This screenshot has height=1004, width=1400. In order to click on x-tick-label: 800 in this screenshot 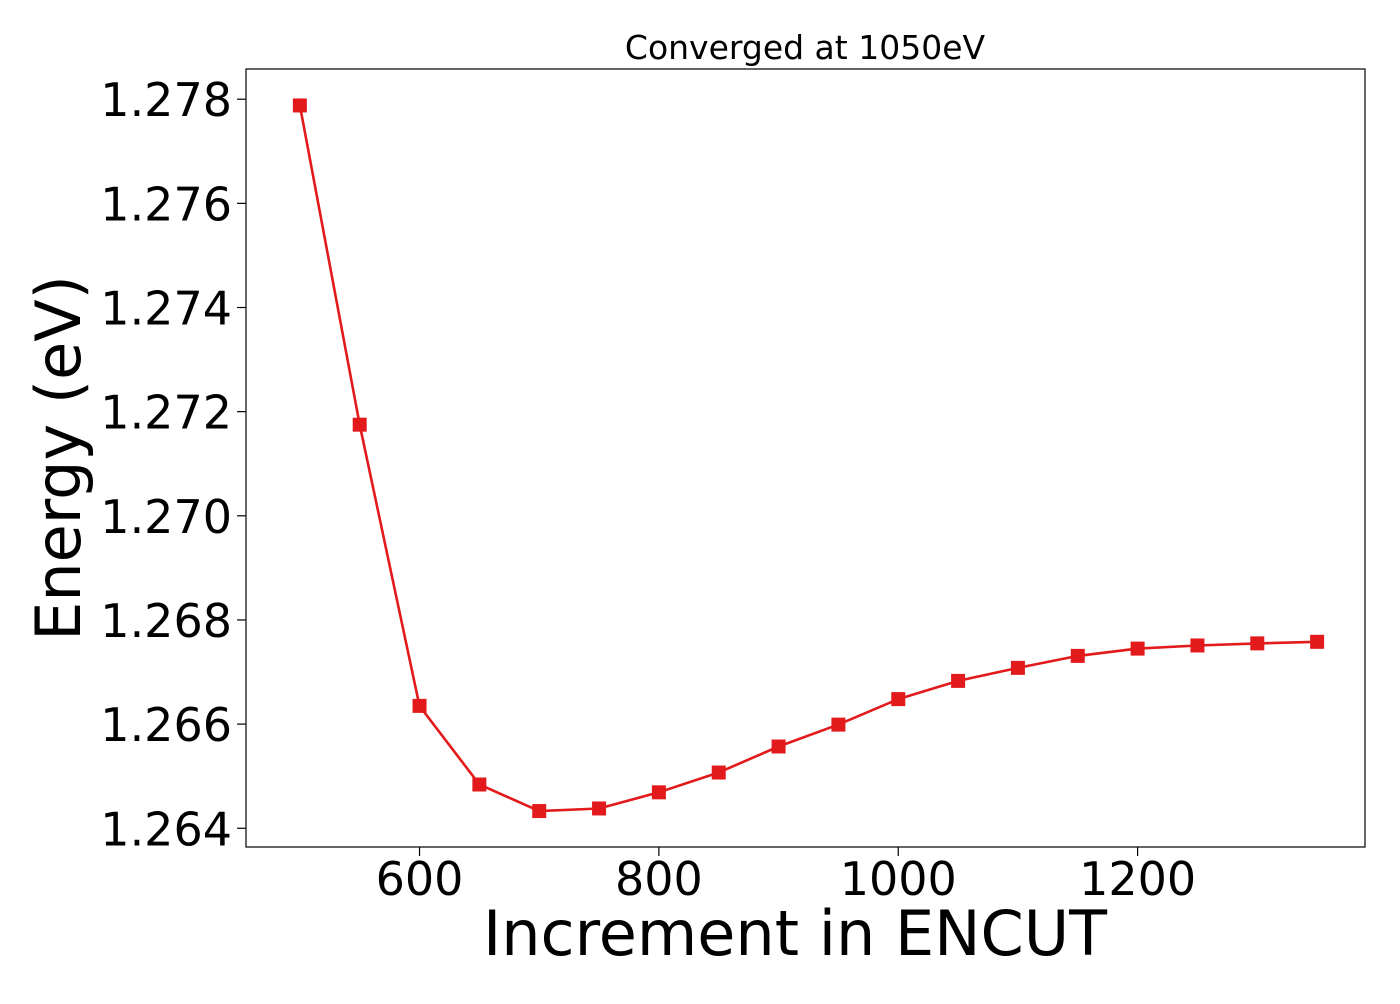, I will do `click(659, 879)`.